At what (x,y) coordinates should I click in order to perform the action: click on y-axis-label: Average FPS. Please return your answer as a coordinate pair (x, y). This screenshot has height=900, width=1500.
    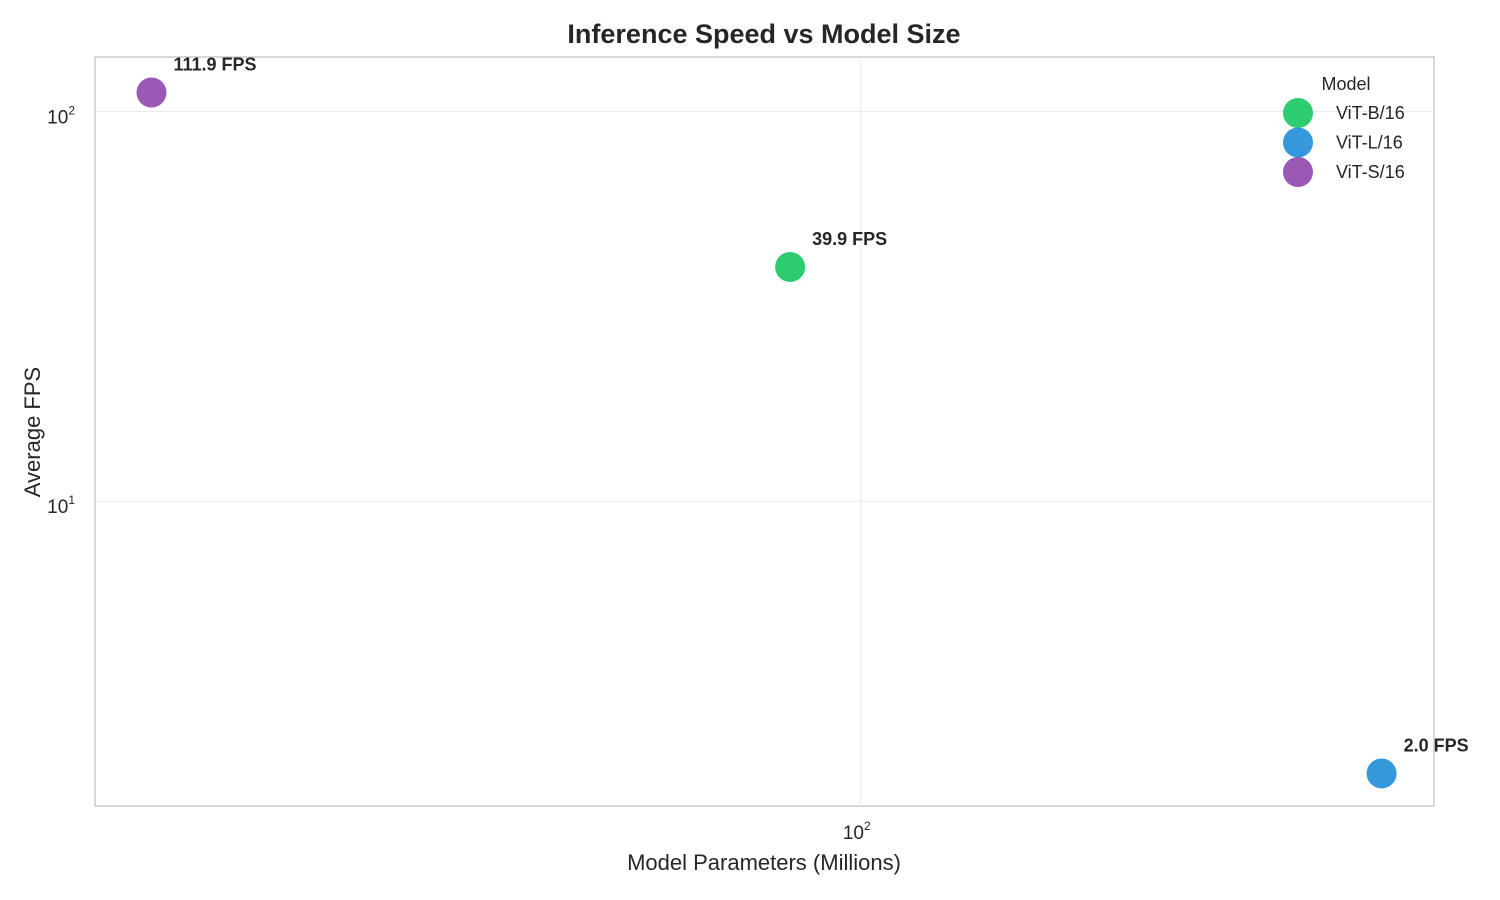
    Looking at the image, I should click on (32, 432).